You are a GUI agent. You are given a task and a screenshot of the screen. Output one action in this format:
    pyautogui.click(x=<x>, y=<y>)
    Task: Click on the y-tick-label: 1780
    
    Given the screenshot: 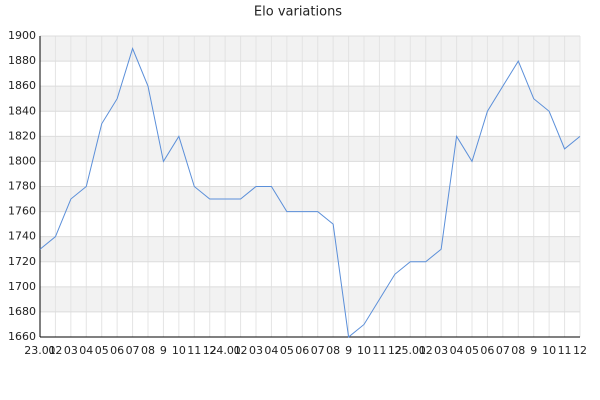 What is the action you would take?
    pyautogui.click(x=22, y=186)
    